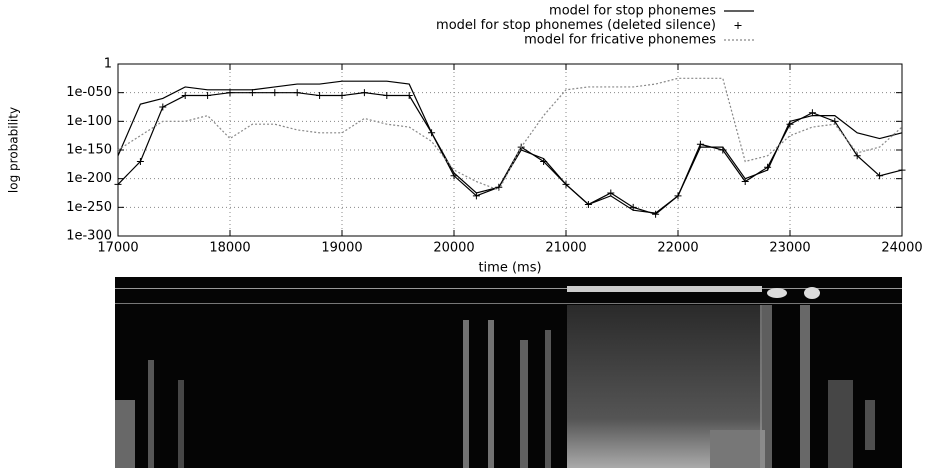 The width and height of the screenshot is (934, 472). I want to click on y-tick-label: 1e-150, so click(89, 150).